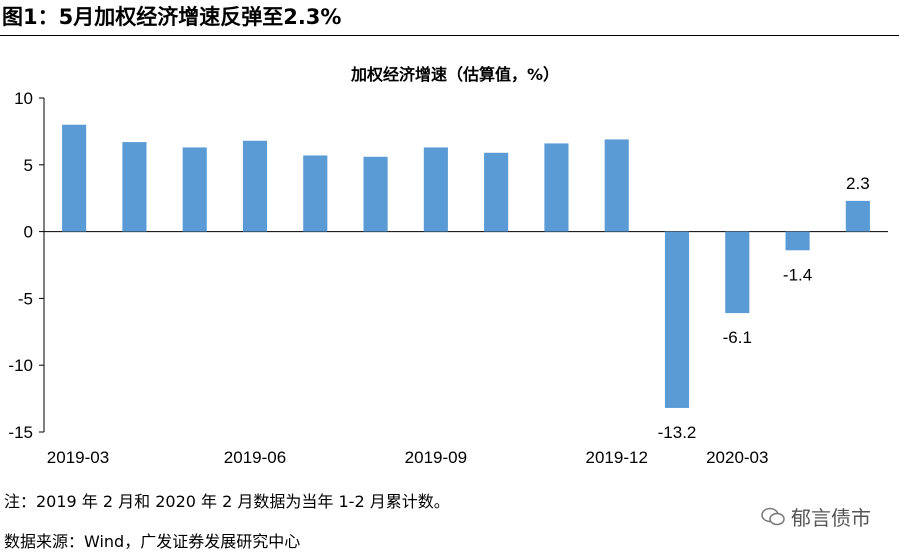 This screenshot has width=899, height=552. Describe the element at coordinates (737, 337) in the screenshot. I see `data-label: -6.1` at that location.